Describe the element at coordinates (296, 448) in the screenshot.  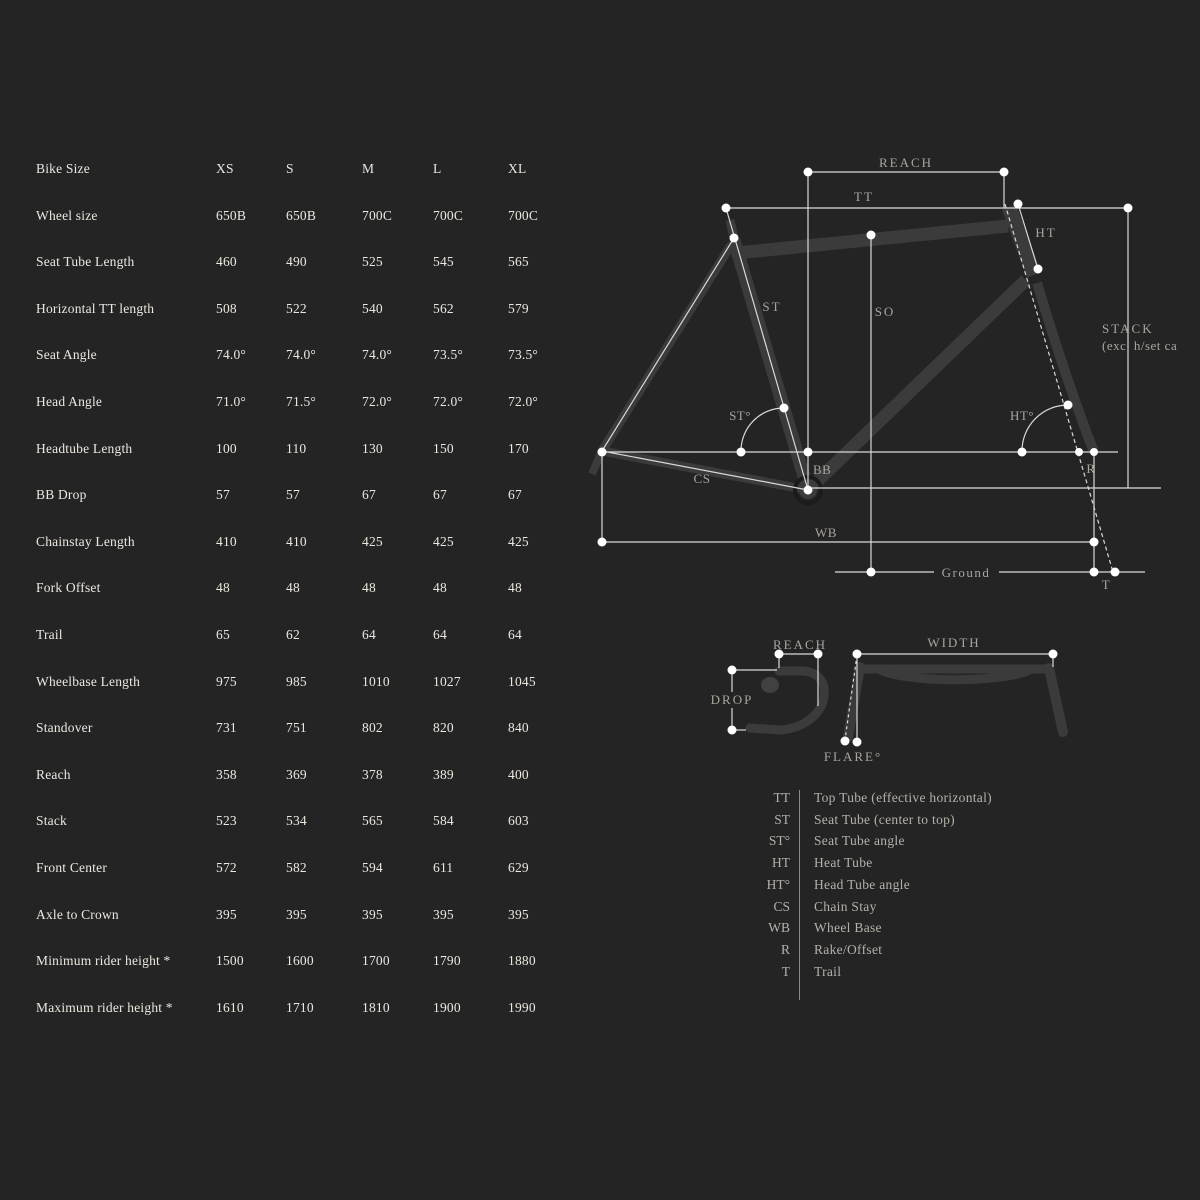
I see `cell: 110` at that location.